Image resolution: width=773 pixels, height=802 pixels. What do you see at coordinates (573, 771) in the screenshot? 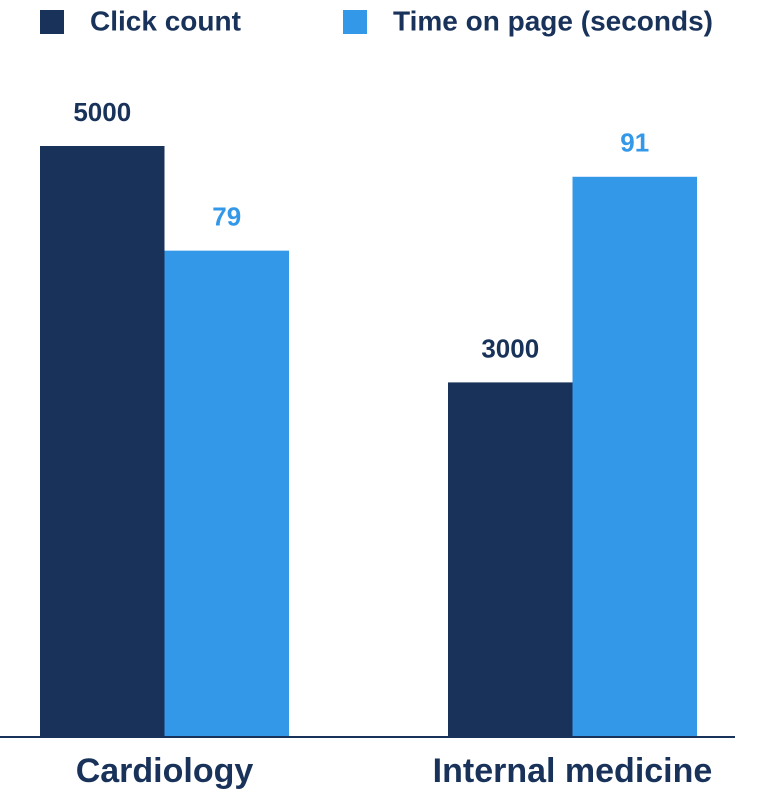
I see `x-tick-label: Internal medicine` at bounding box center [573, 771].